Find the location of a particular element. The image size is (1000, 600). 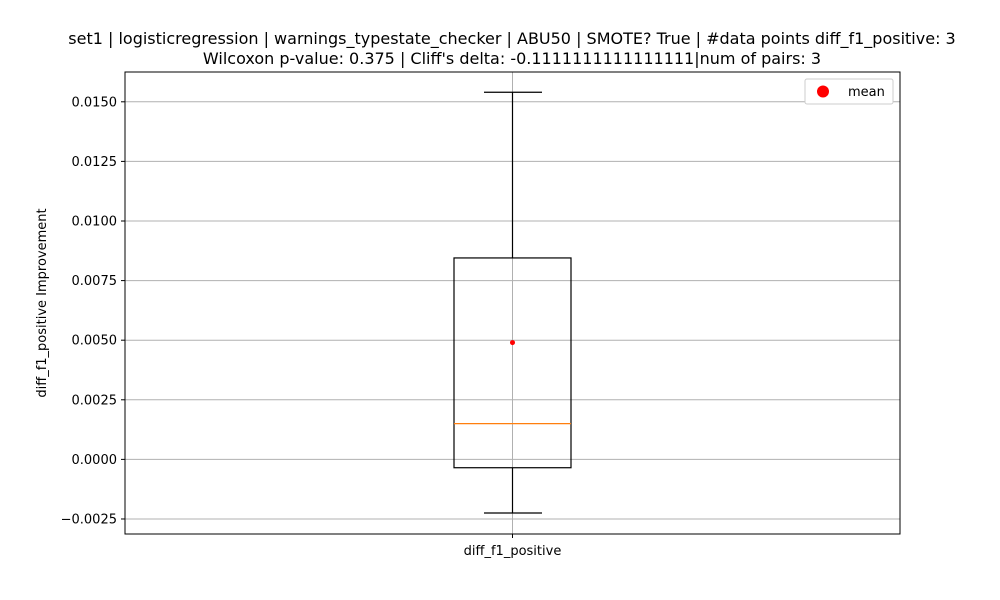

mean-point is located at coordinates (512, 343).